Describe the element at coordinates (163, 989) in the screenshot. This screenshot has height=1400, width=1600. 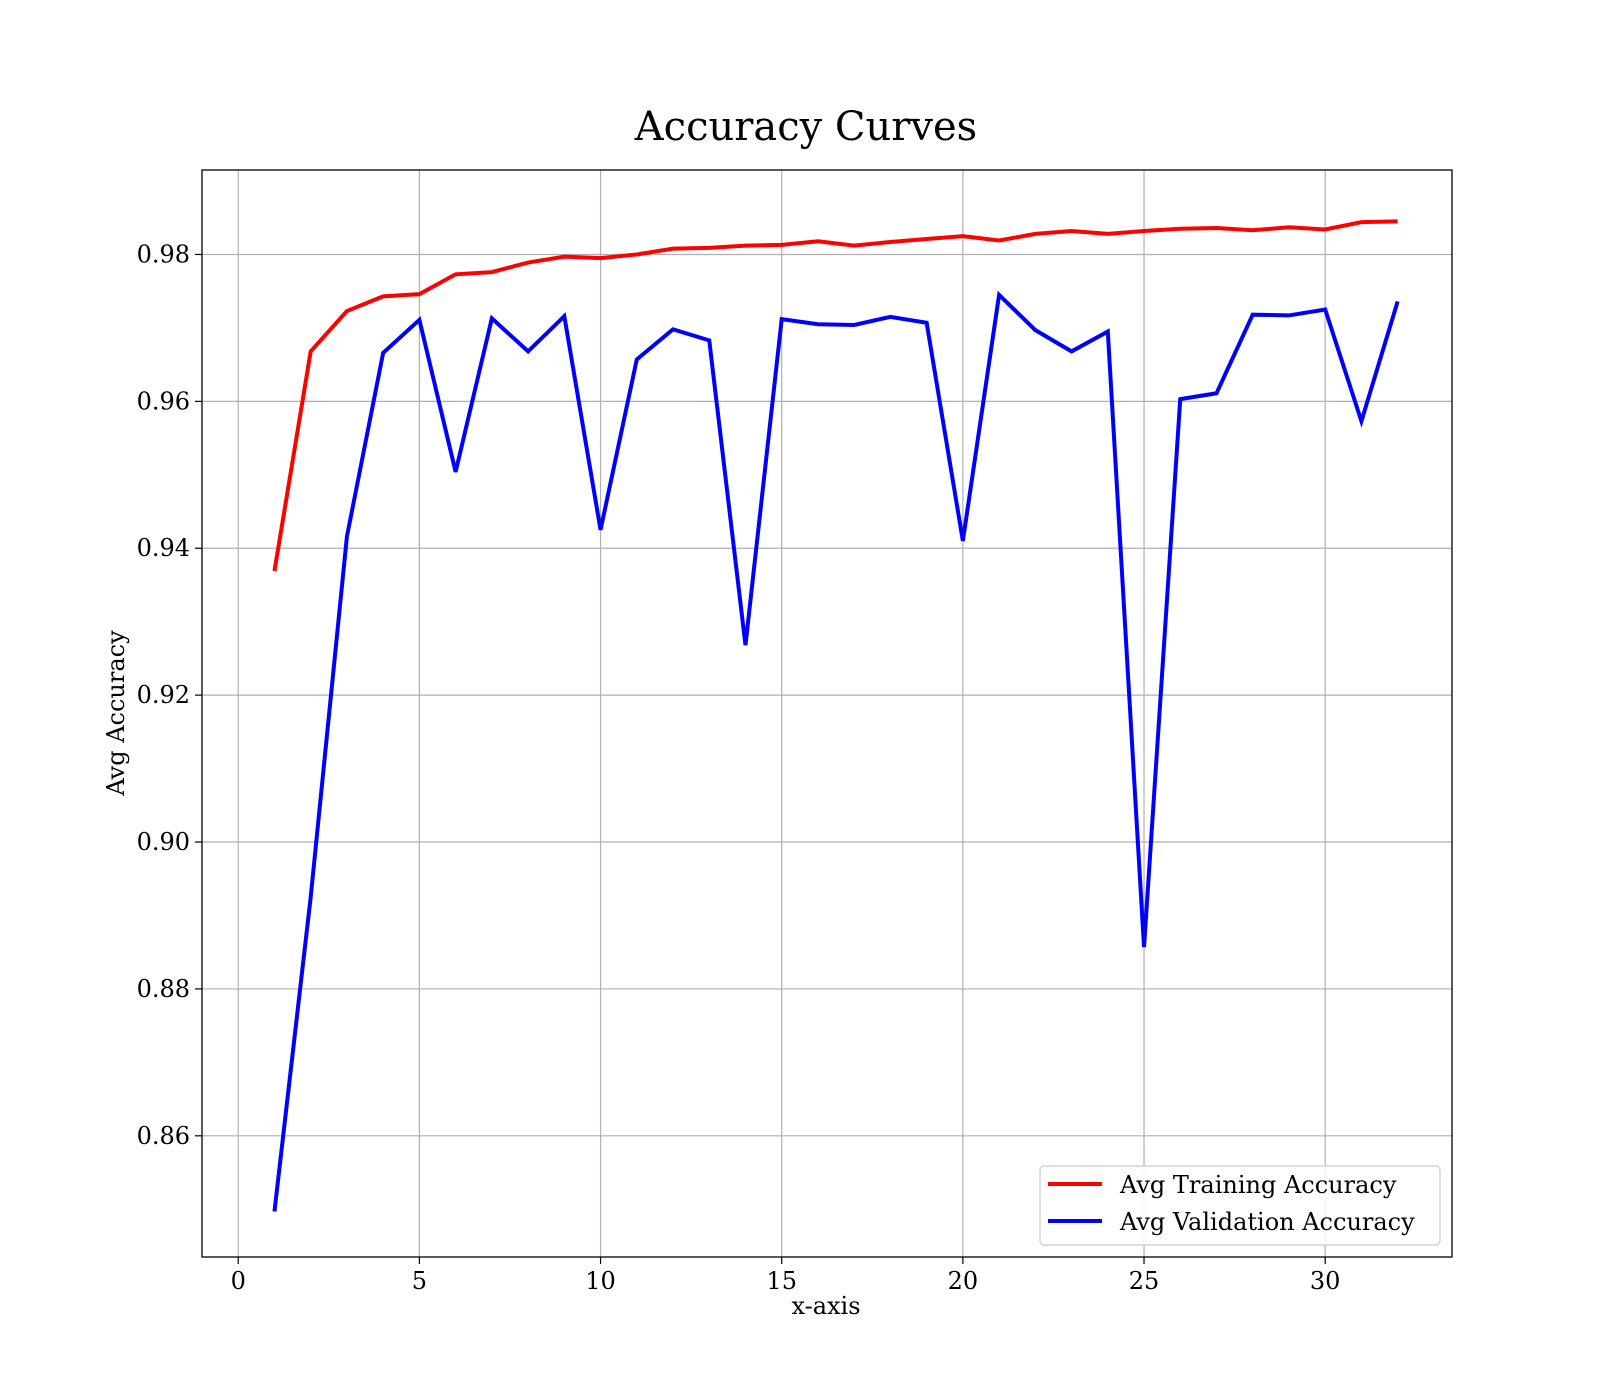
I see `y-tick-label: 0.88` at that location.